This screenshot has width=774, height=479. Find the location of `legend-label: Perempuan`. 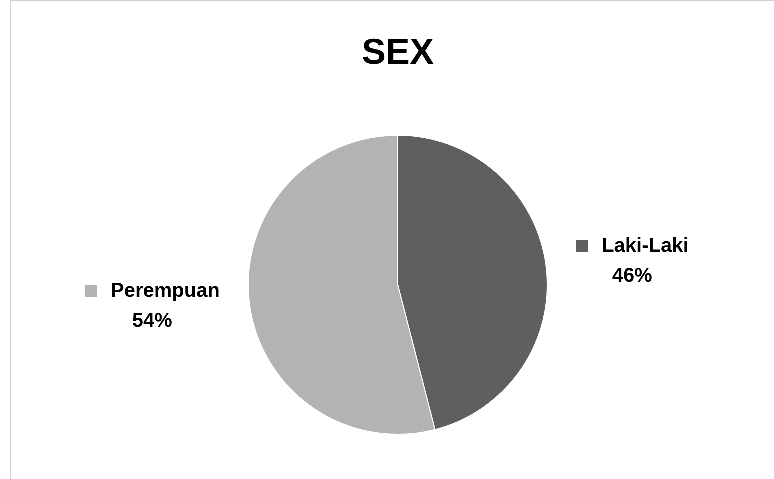

legend-label: Perempuan is located at coordinates (165, 291).